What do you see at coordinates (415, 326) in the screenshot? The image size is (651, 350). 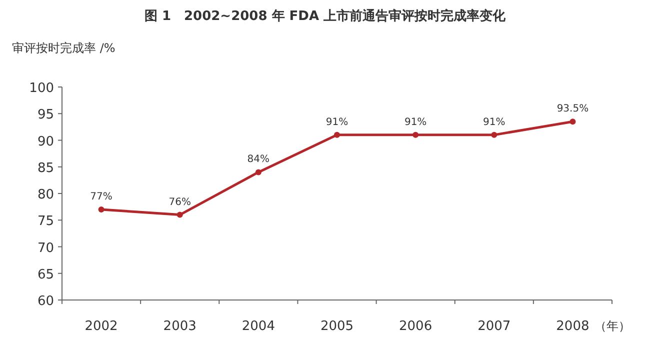 I see `x-tick-label: 2006` at bounding box center [415, 326].